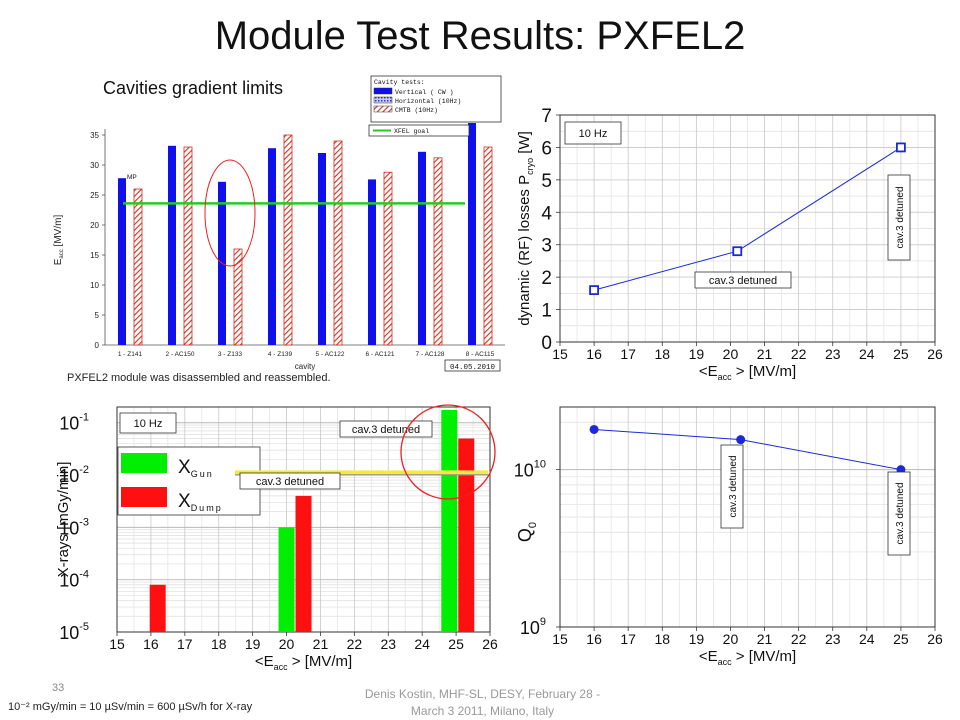 The height and width of the screenshot is (720, 960). I want to click on x-tick-label: 24, so click(422, 644).